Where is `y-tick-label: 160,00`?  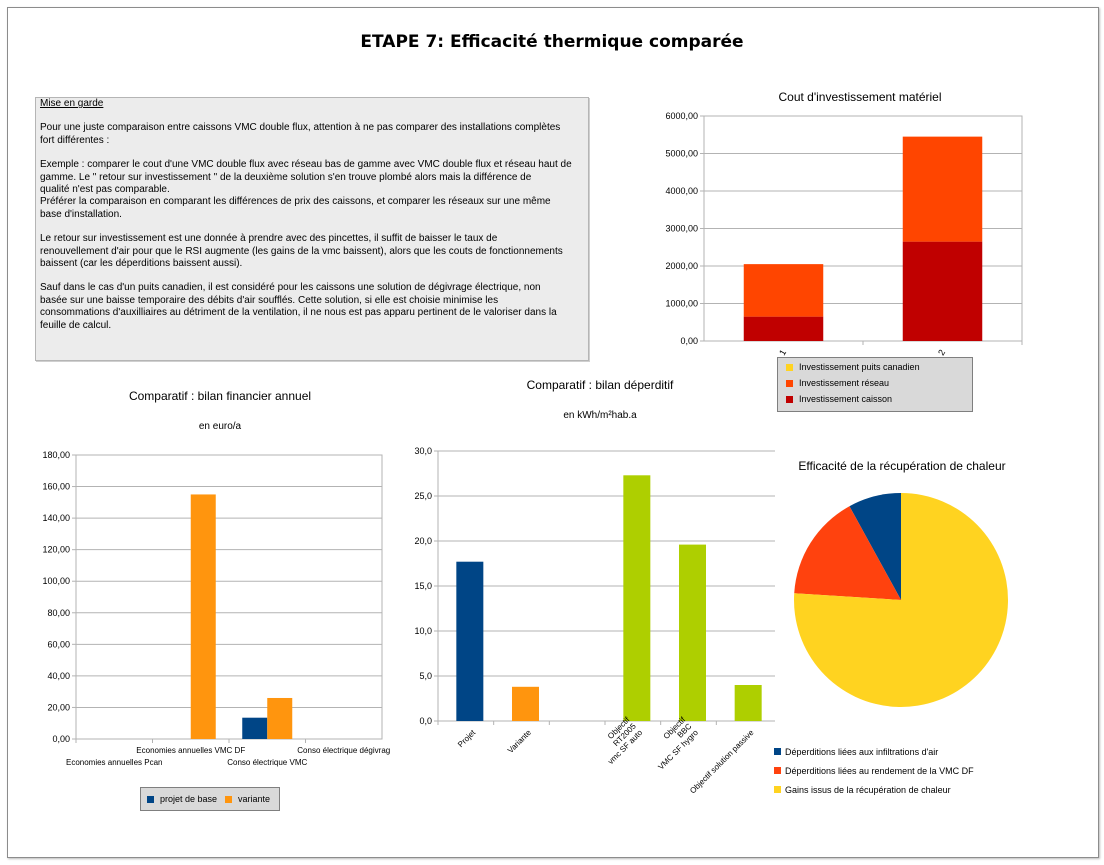
y-tick-label: 160,00 is located at coordinates (56, 487).